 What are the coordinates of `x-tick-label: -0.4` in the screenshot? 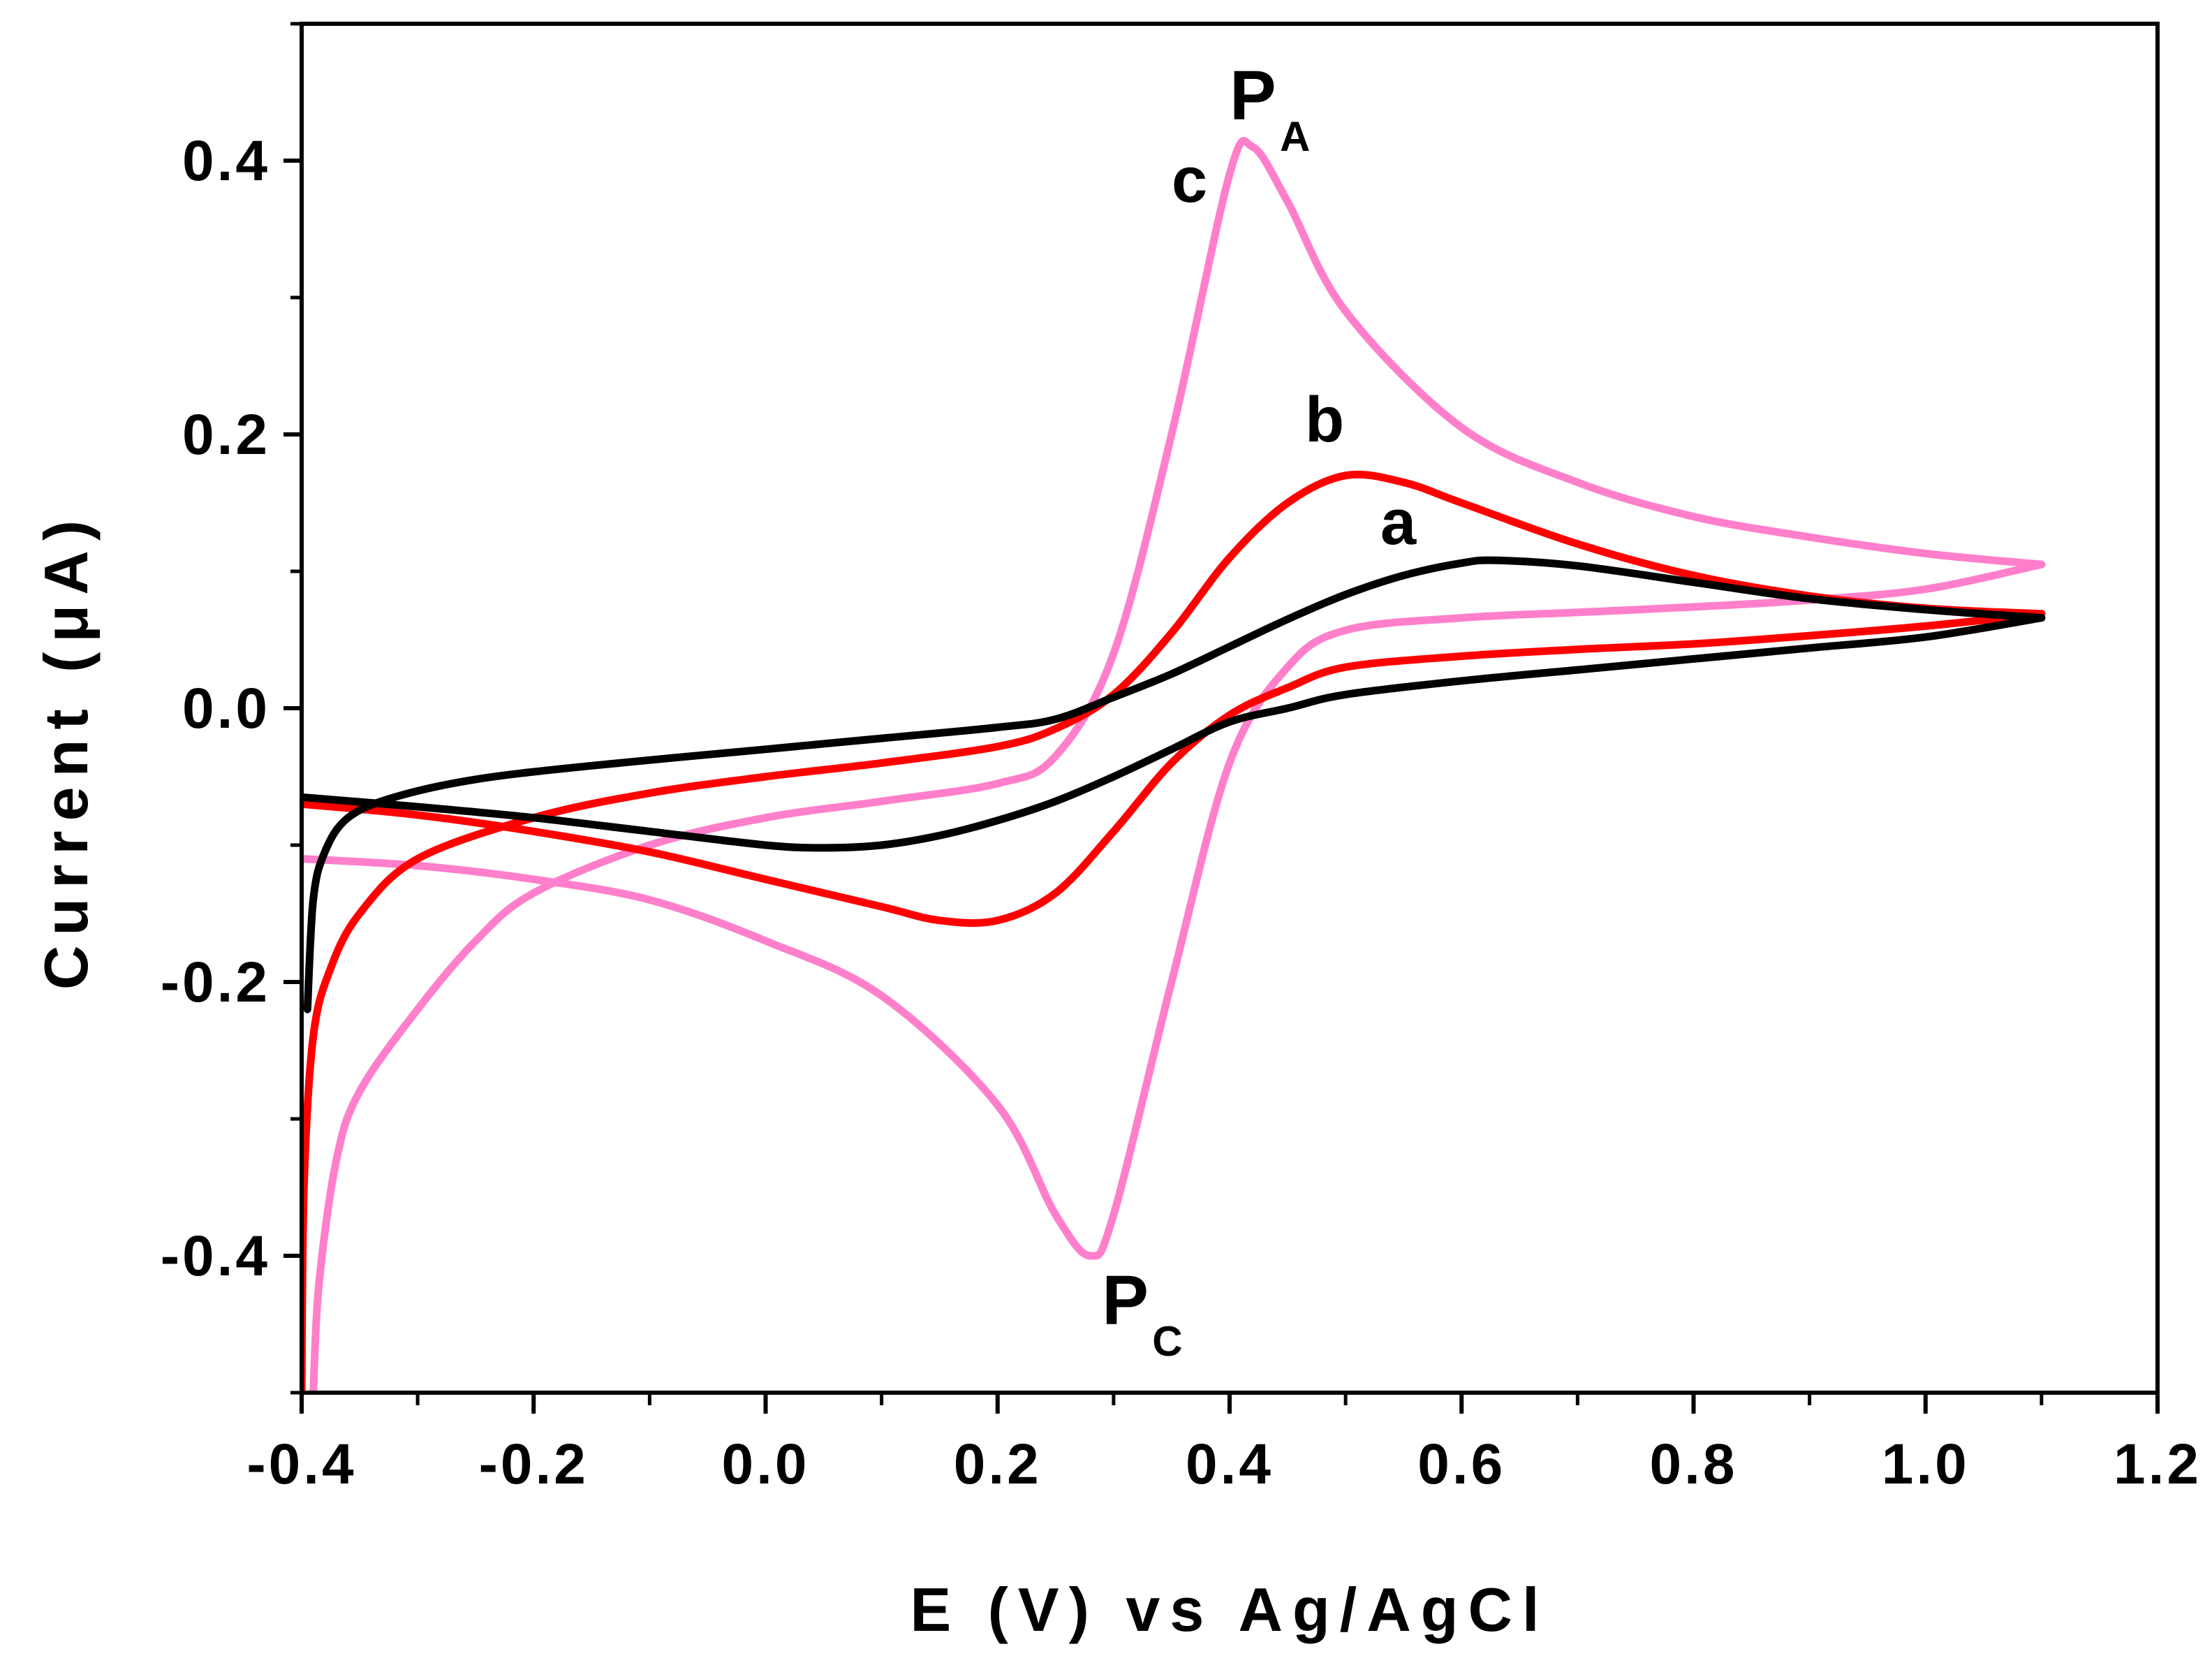 It's located at (301, 1464).